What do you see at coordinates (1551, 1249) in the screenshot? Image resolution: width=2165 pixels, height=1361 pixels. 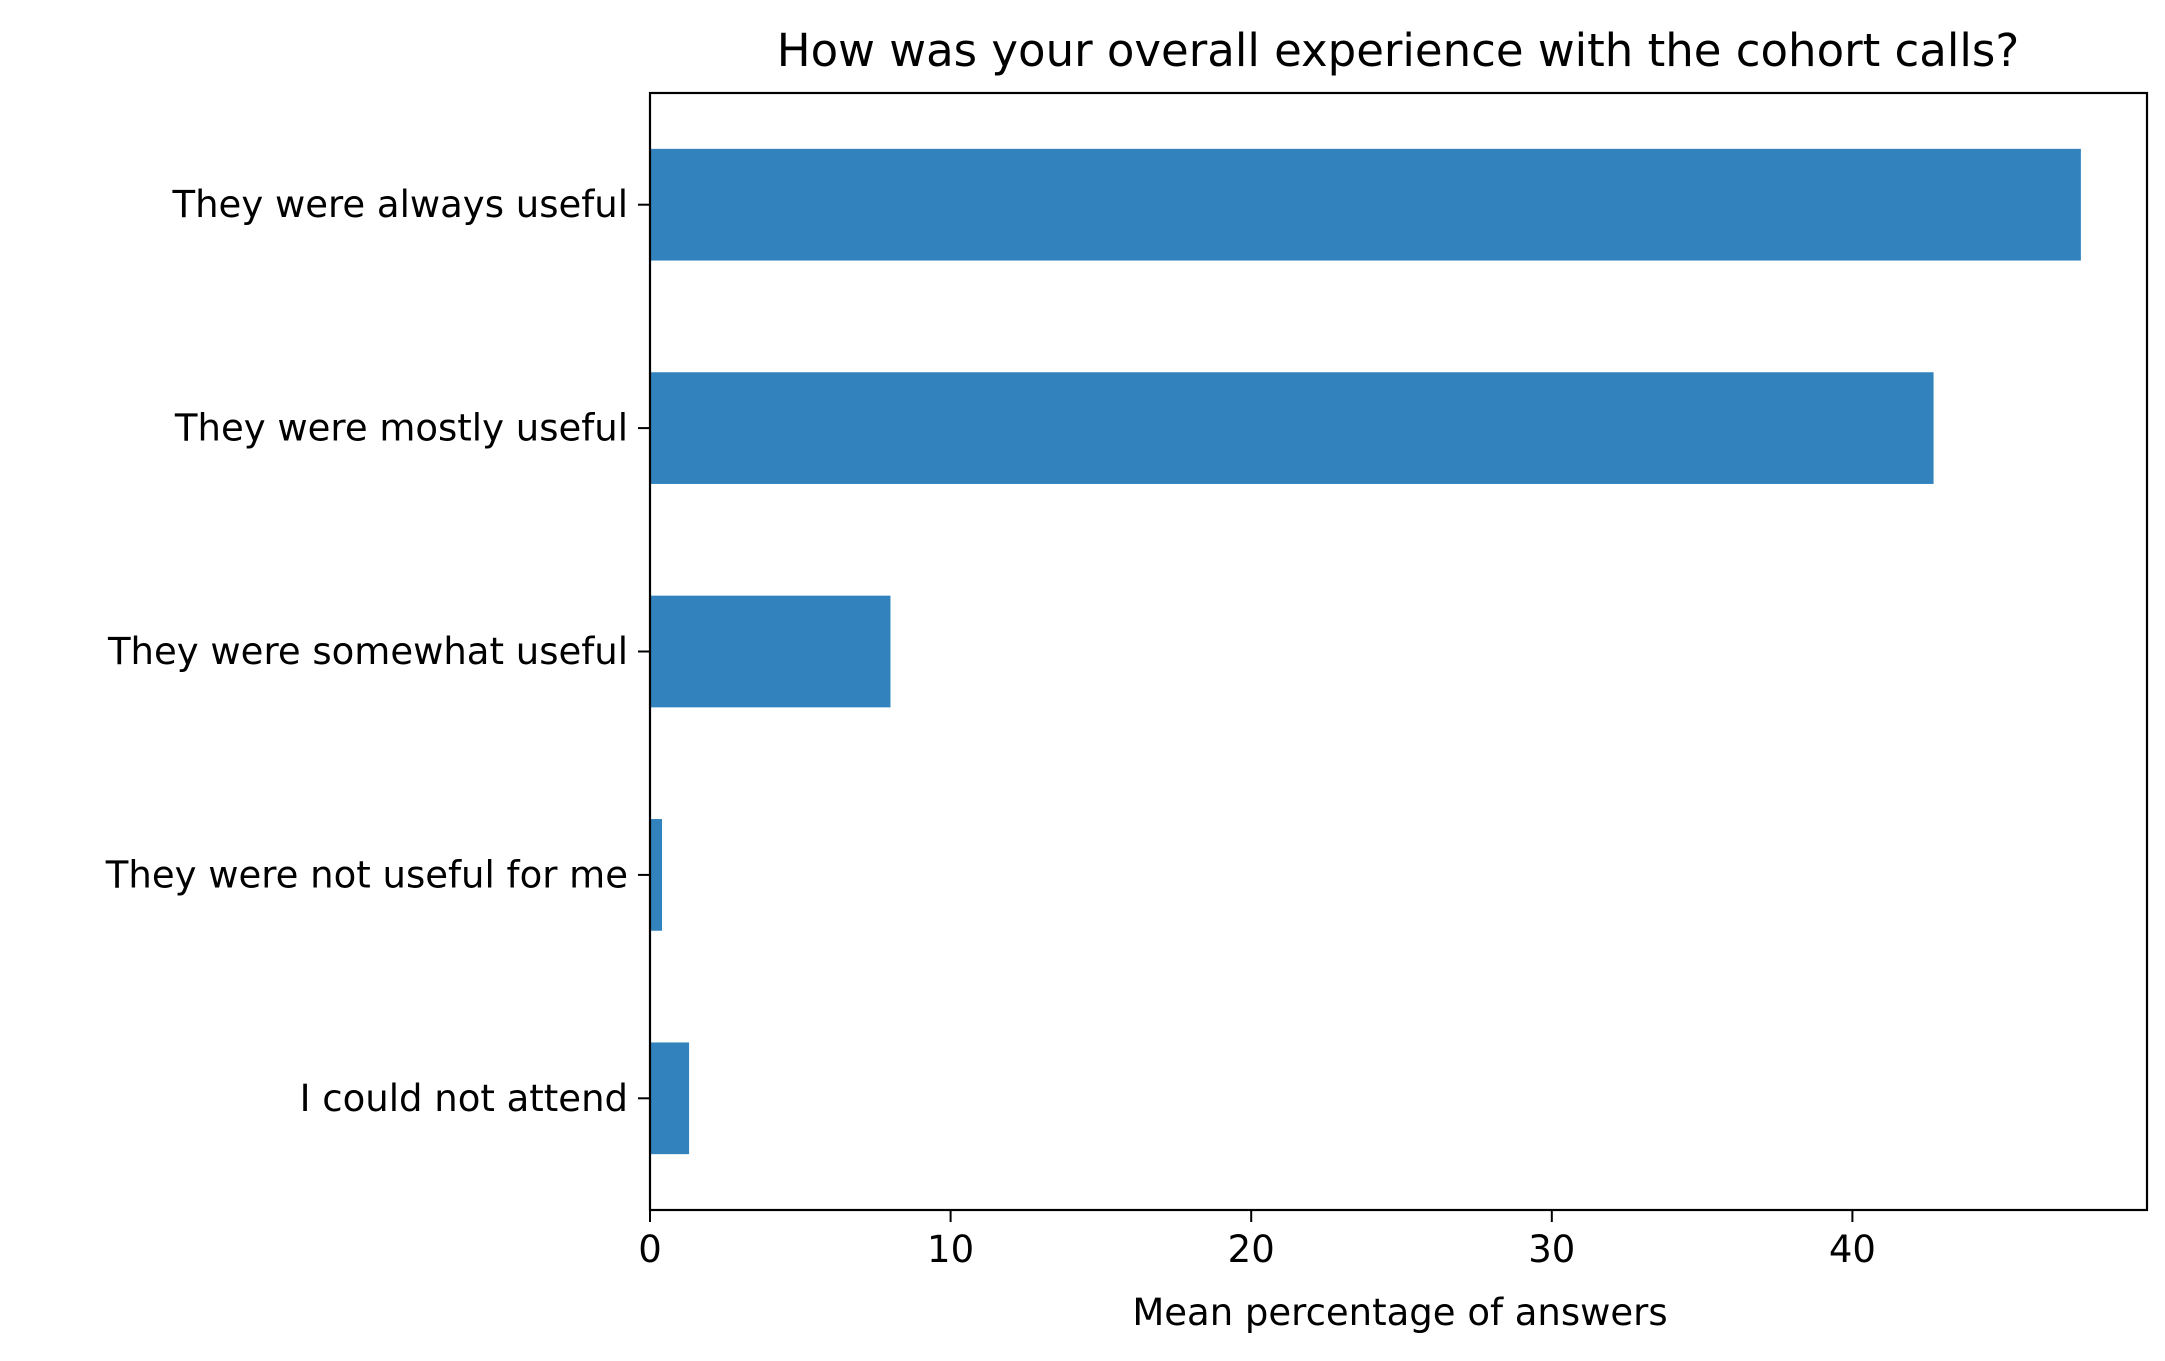 I see `x-tick-label: 30` at bounding box center [1551, 1249].